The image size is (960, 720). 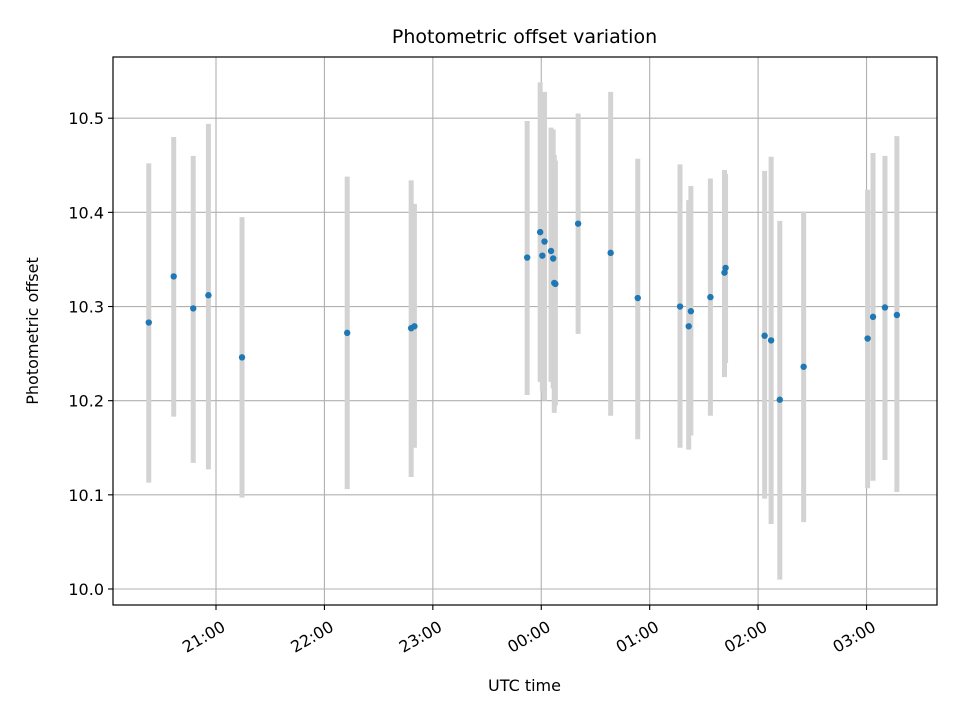 I want to click on y-tick-label: 10.0, so click(x=86, y=589).